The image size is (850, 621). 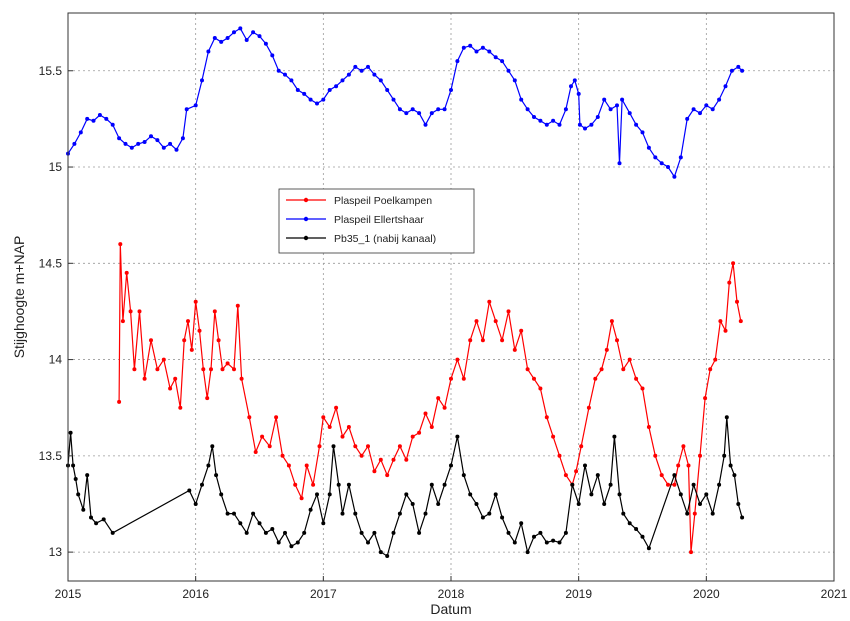 What do you see at coordinates (383, 201) in the screenshot?
I see `legend-label: Plaspeil Poelkampen` at bounding box center [383, 201].